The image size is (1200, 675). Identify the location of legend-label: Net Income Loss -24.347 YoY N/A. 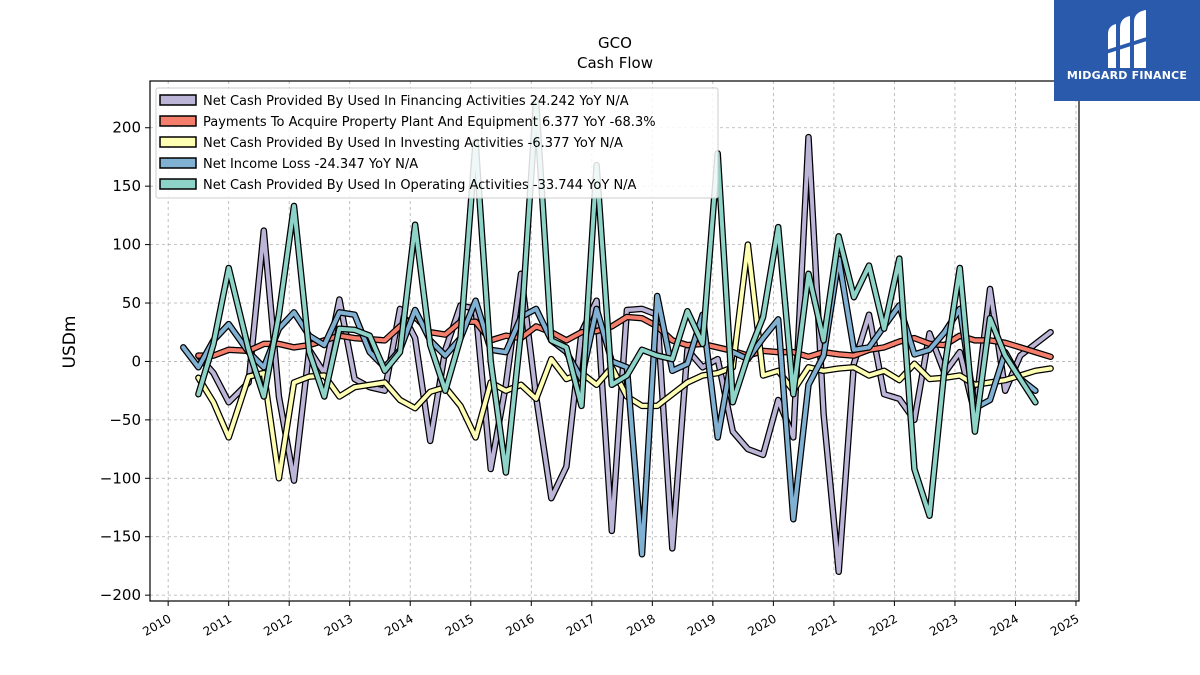
(310, 164).